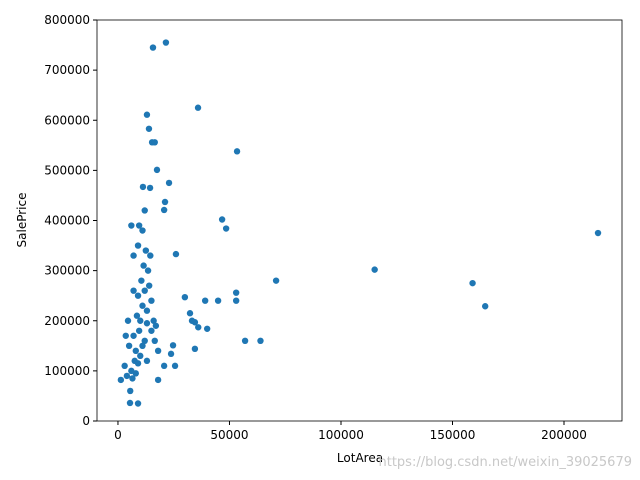 This screenshot has height=480, width=640. What do you see at coordinates (67, 170) in the screenshot?
I see `y-tick-label: 500000` at bounding box center [67, 170].